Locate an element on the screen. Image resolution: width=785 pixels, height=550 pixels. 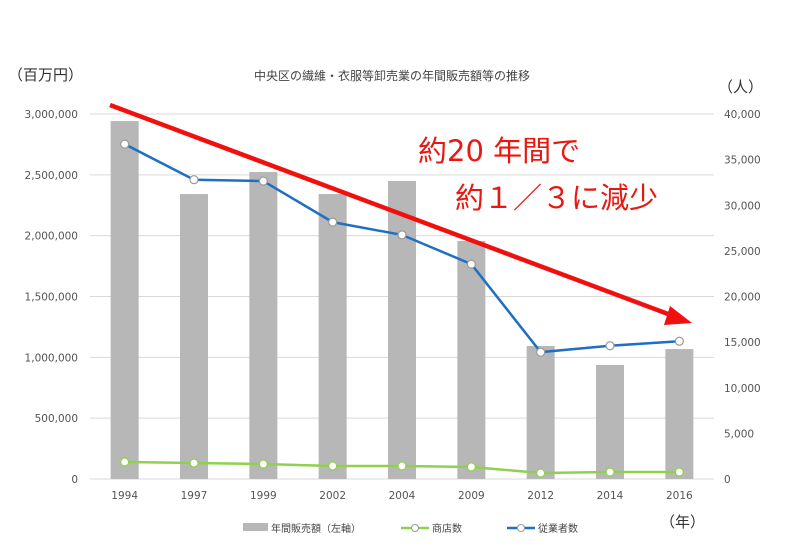
legend-label: 年間販売額（左軸） is located at coordinates (316, 528).